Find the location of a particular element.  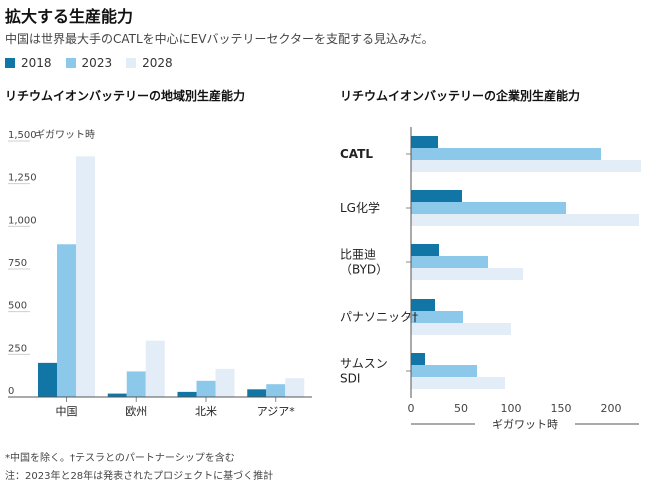

y-tick-label: 500 is located at coordinates (17, 306).